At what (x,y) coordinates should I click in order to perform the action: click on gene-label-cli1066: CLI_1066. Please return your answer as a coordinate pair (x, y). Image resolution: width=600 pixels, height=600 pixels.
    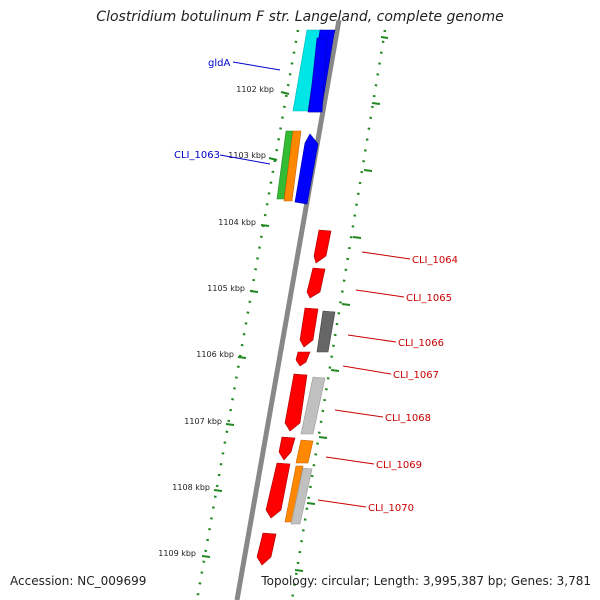
    Looking at the image, I should click on (421, 343).